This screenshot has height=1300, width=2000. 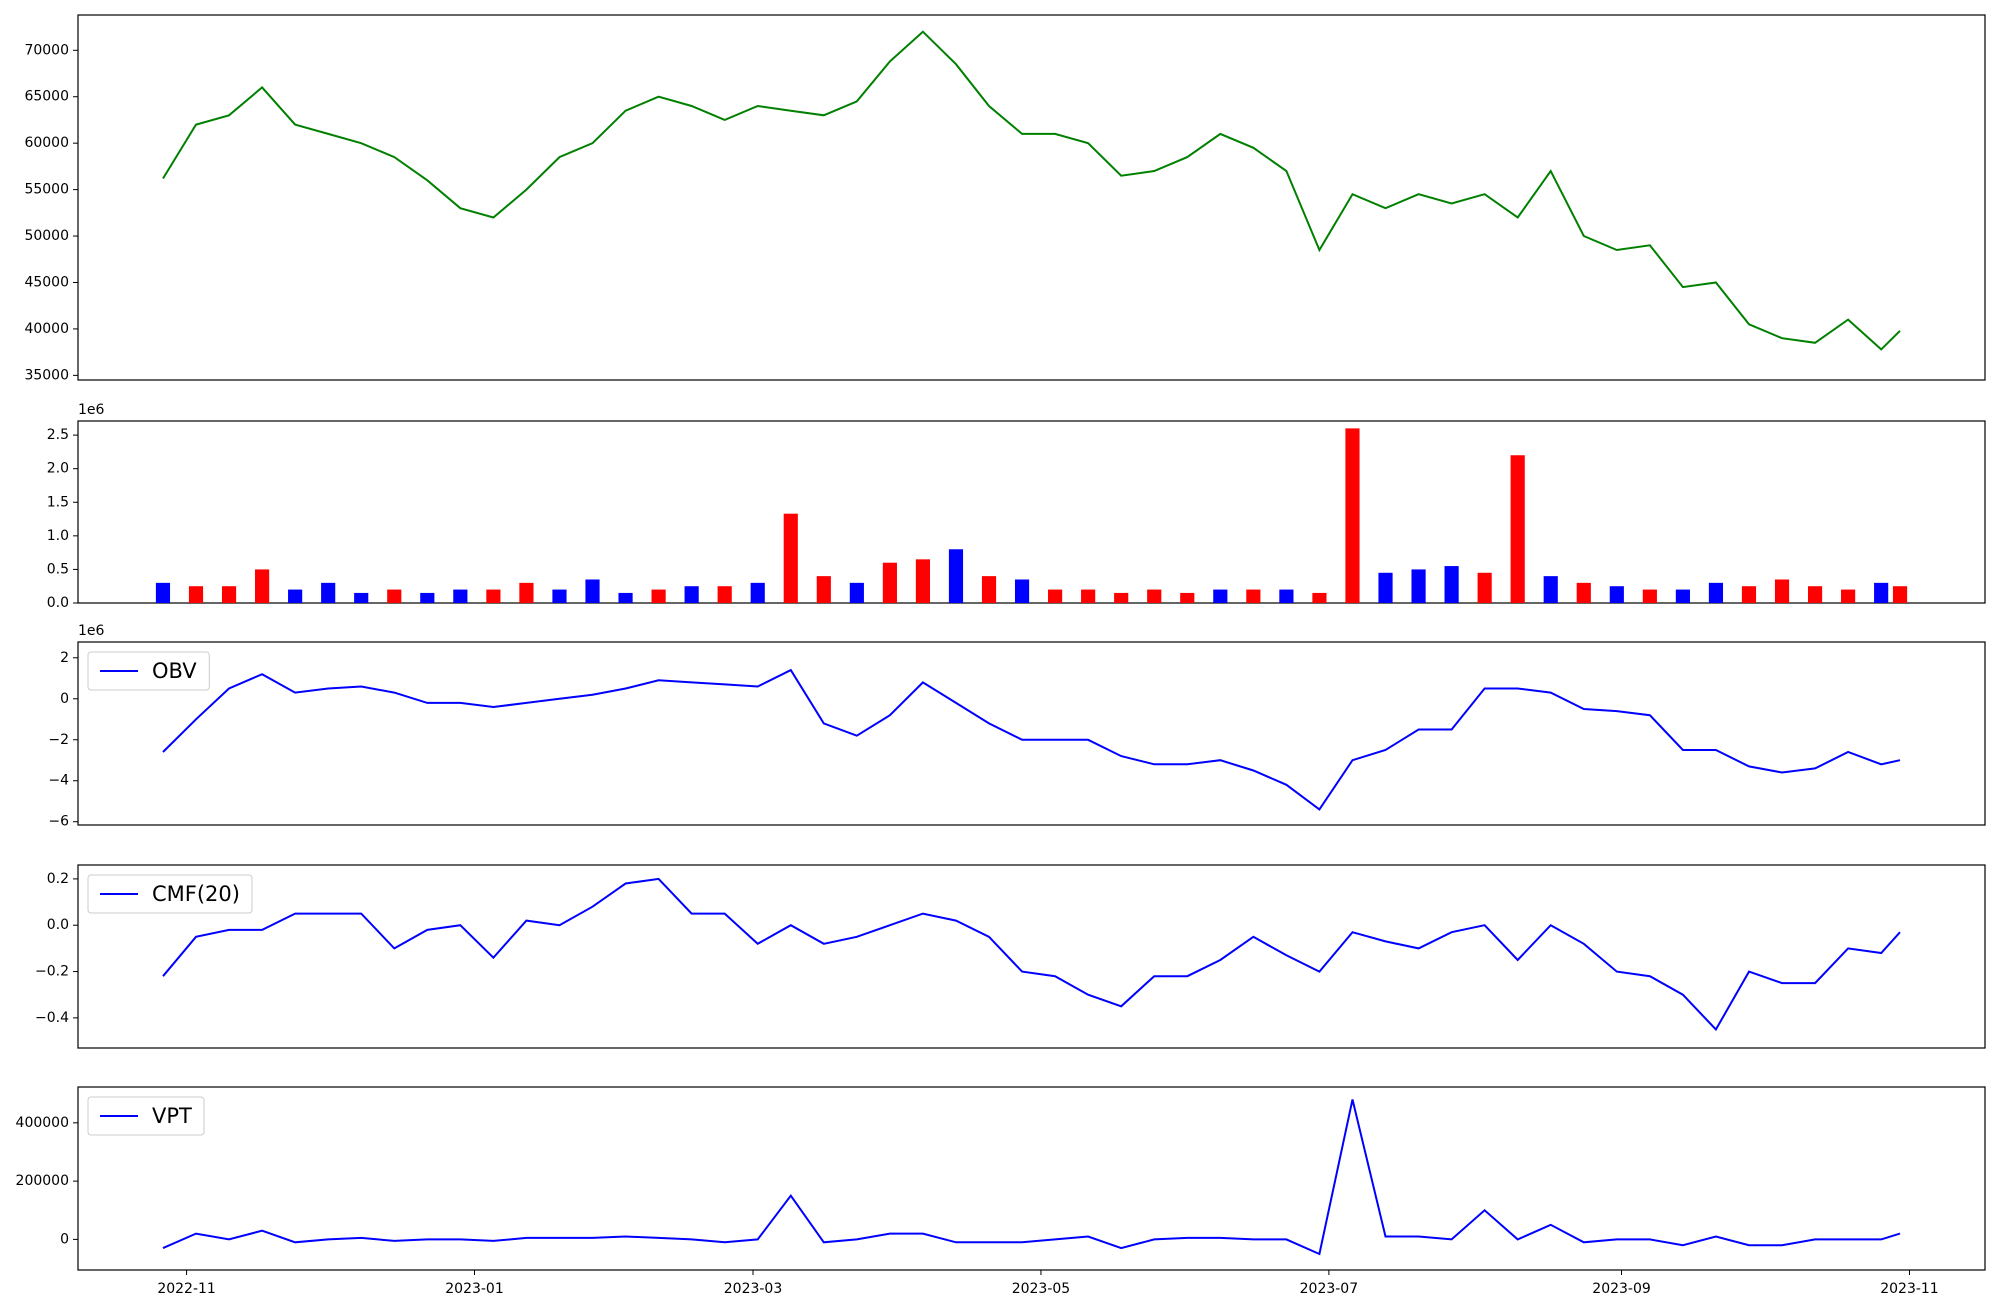 What do you see at coordinates (46, 329) in the screenshot?
I see `y-tick-label: 40000` at bounding box center [46, 329].